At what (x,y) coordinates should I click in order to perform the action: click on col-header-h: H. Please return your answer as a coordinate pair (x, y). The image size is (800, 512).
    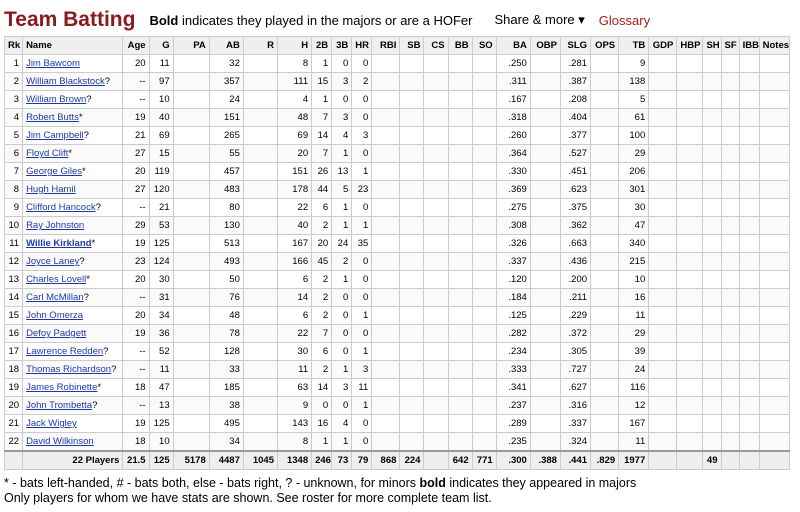
    Looking at the image, I should click on (294, 45).